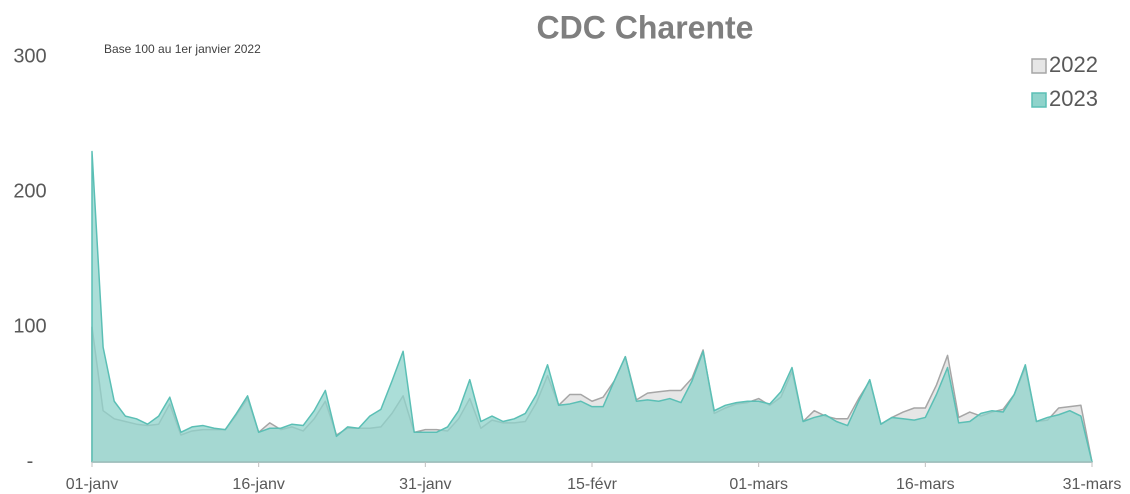 The width and height of the screenshot is (1130, 494). Describe the element at coordinates (645, 27) in the screenshot. I see `chart-title: CDC Charente` at that location.